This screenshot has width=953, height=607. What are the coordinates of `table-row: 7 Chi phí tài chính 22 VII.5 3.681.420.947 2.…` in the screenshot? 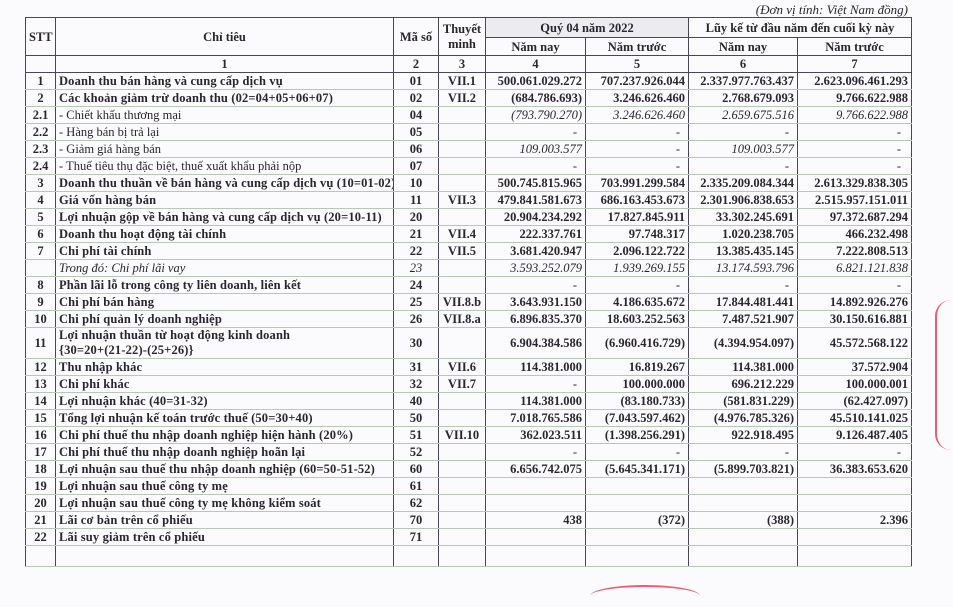 It's located at (469, 251).